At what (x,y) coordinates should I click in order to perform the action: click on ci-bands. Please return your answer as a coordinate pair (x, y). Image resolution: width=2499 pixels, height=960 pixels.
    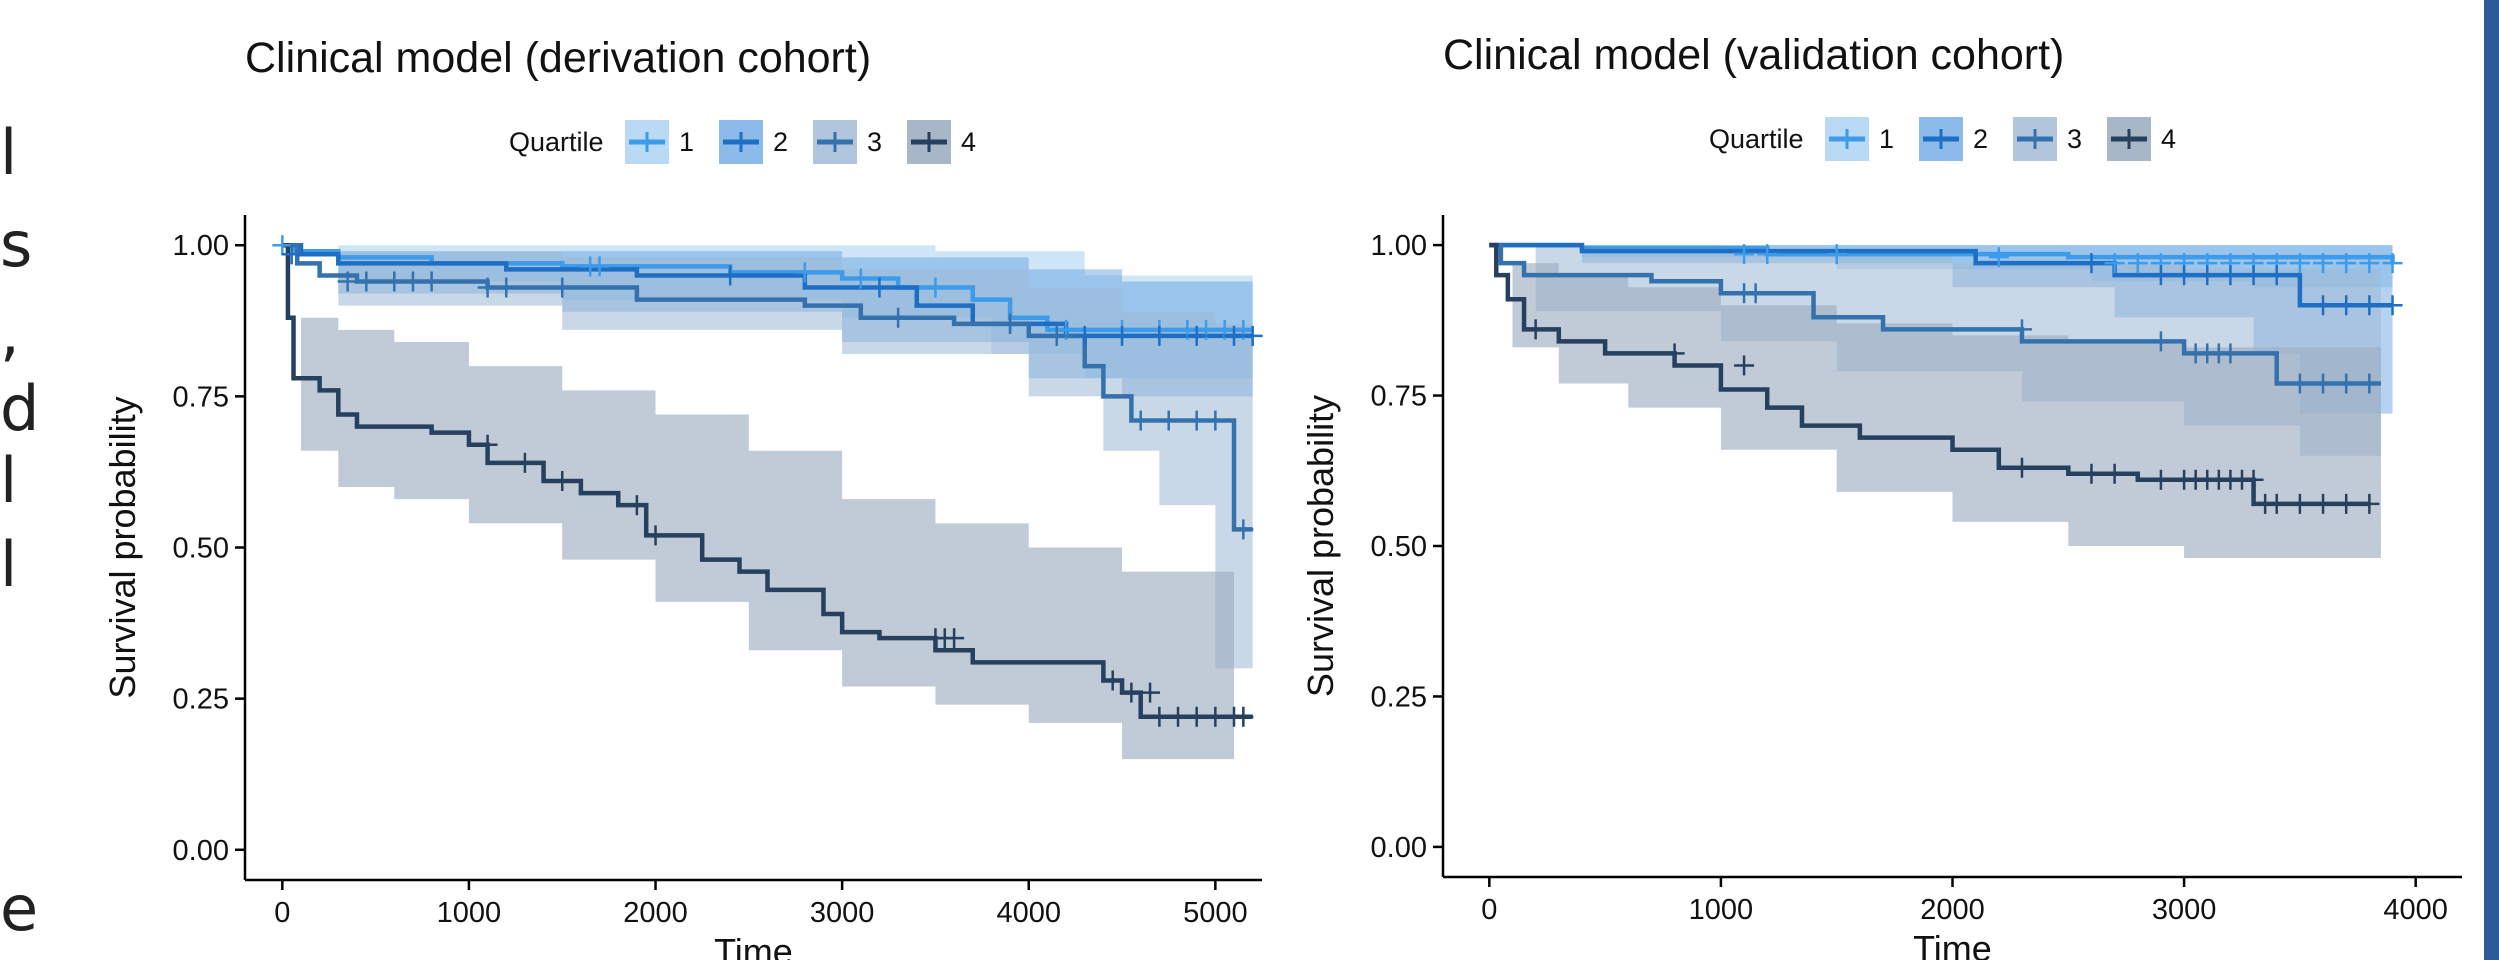
    Looking at the image, I should click on (1941, 411).